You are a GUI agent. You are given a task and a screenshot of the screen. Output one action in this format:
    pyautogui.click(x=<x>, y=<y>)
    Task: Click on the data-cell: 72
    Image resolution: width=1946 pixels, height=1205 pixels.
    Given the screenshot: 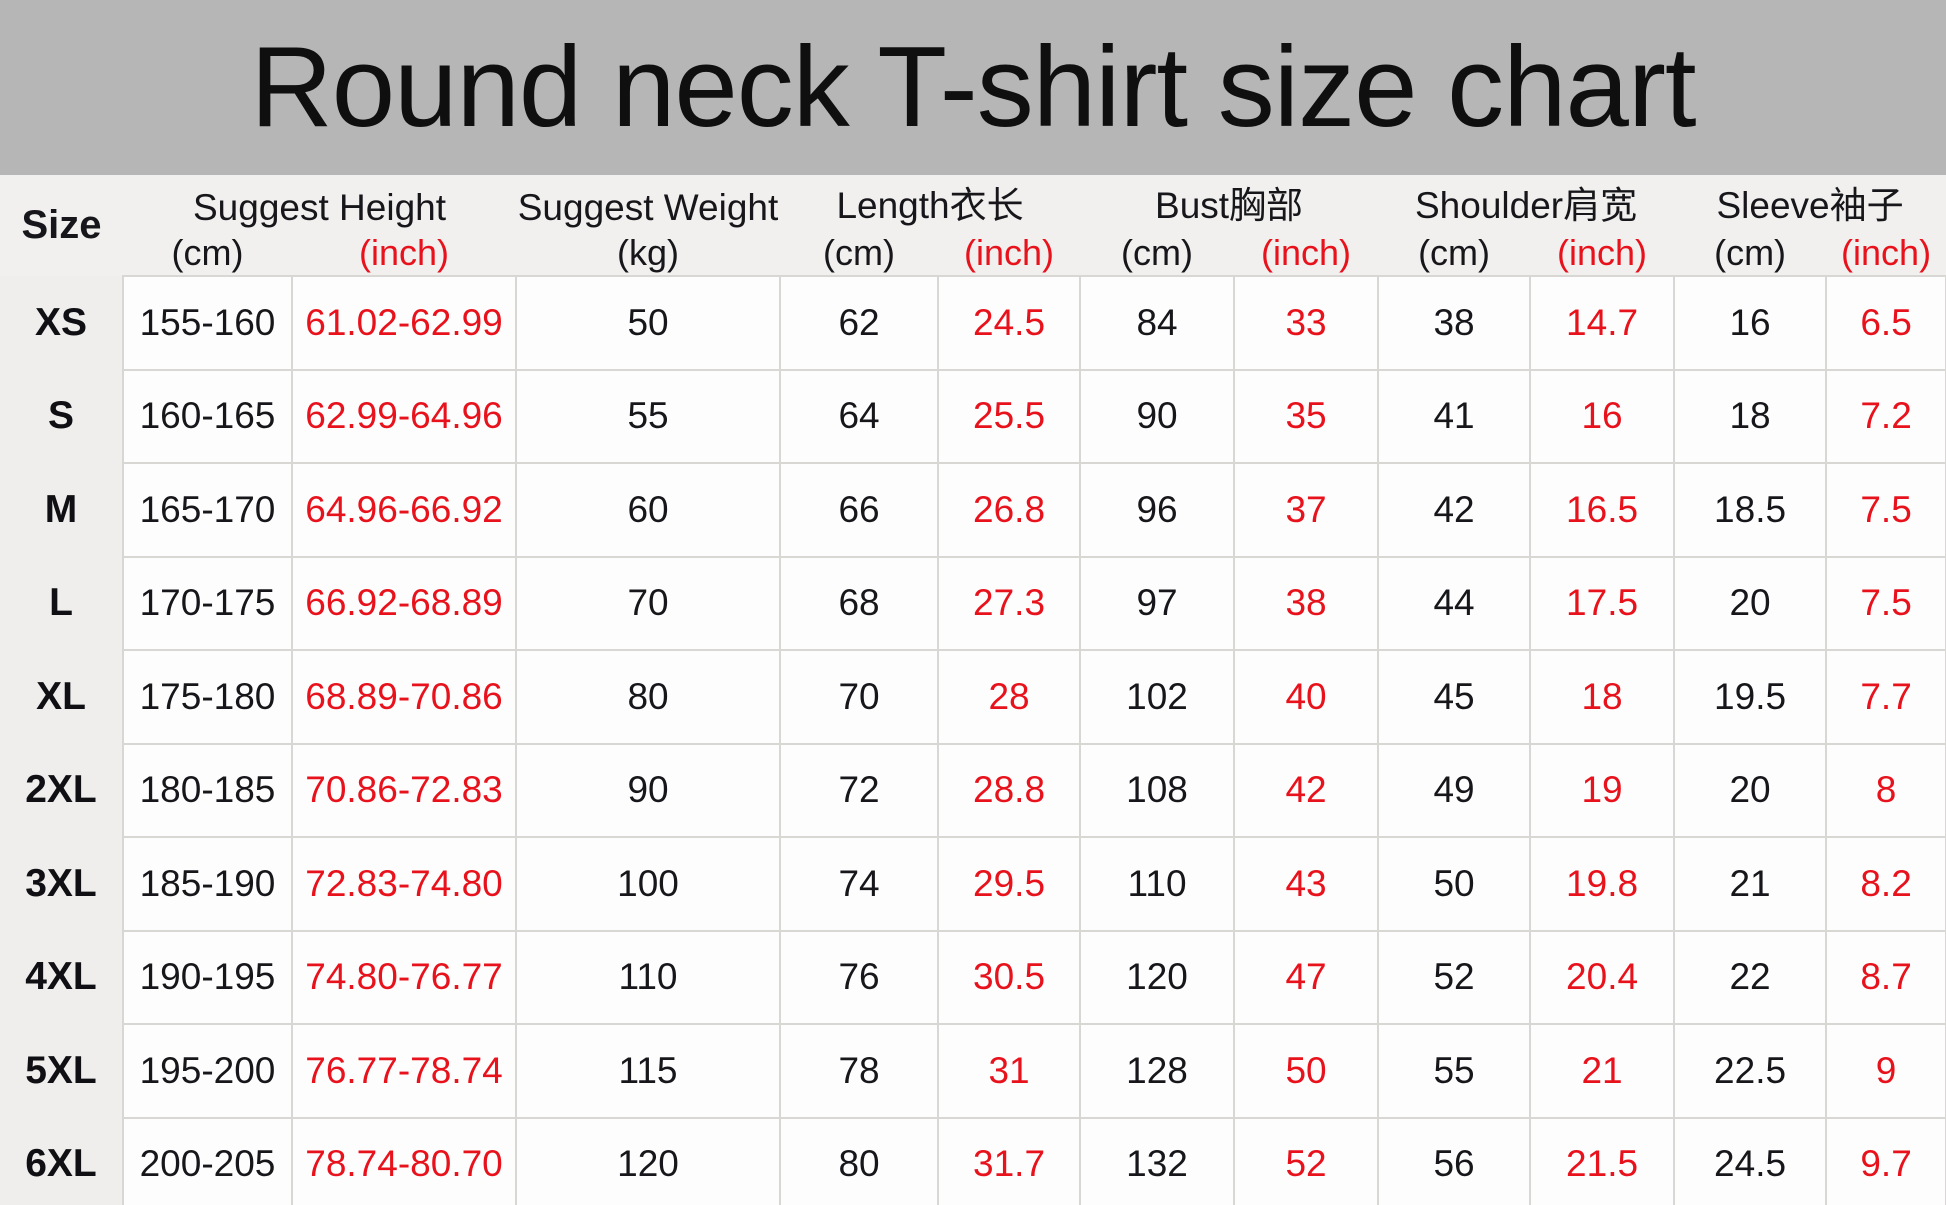 What is the action you would take?
    pyautogui.click(x=859, y=790)
    